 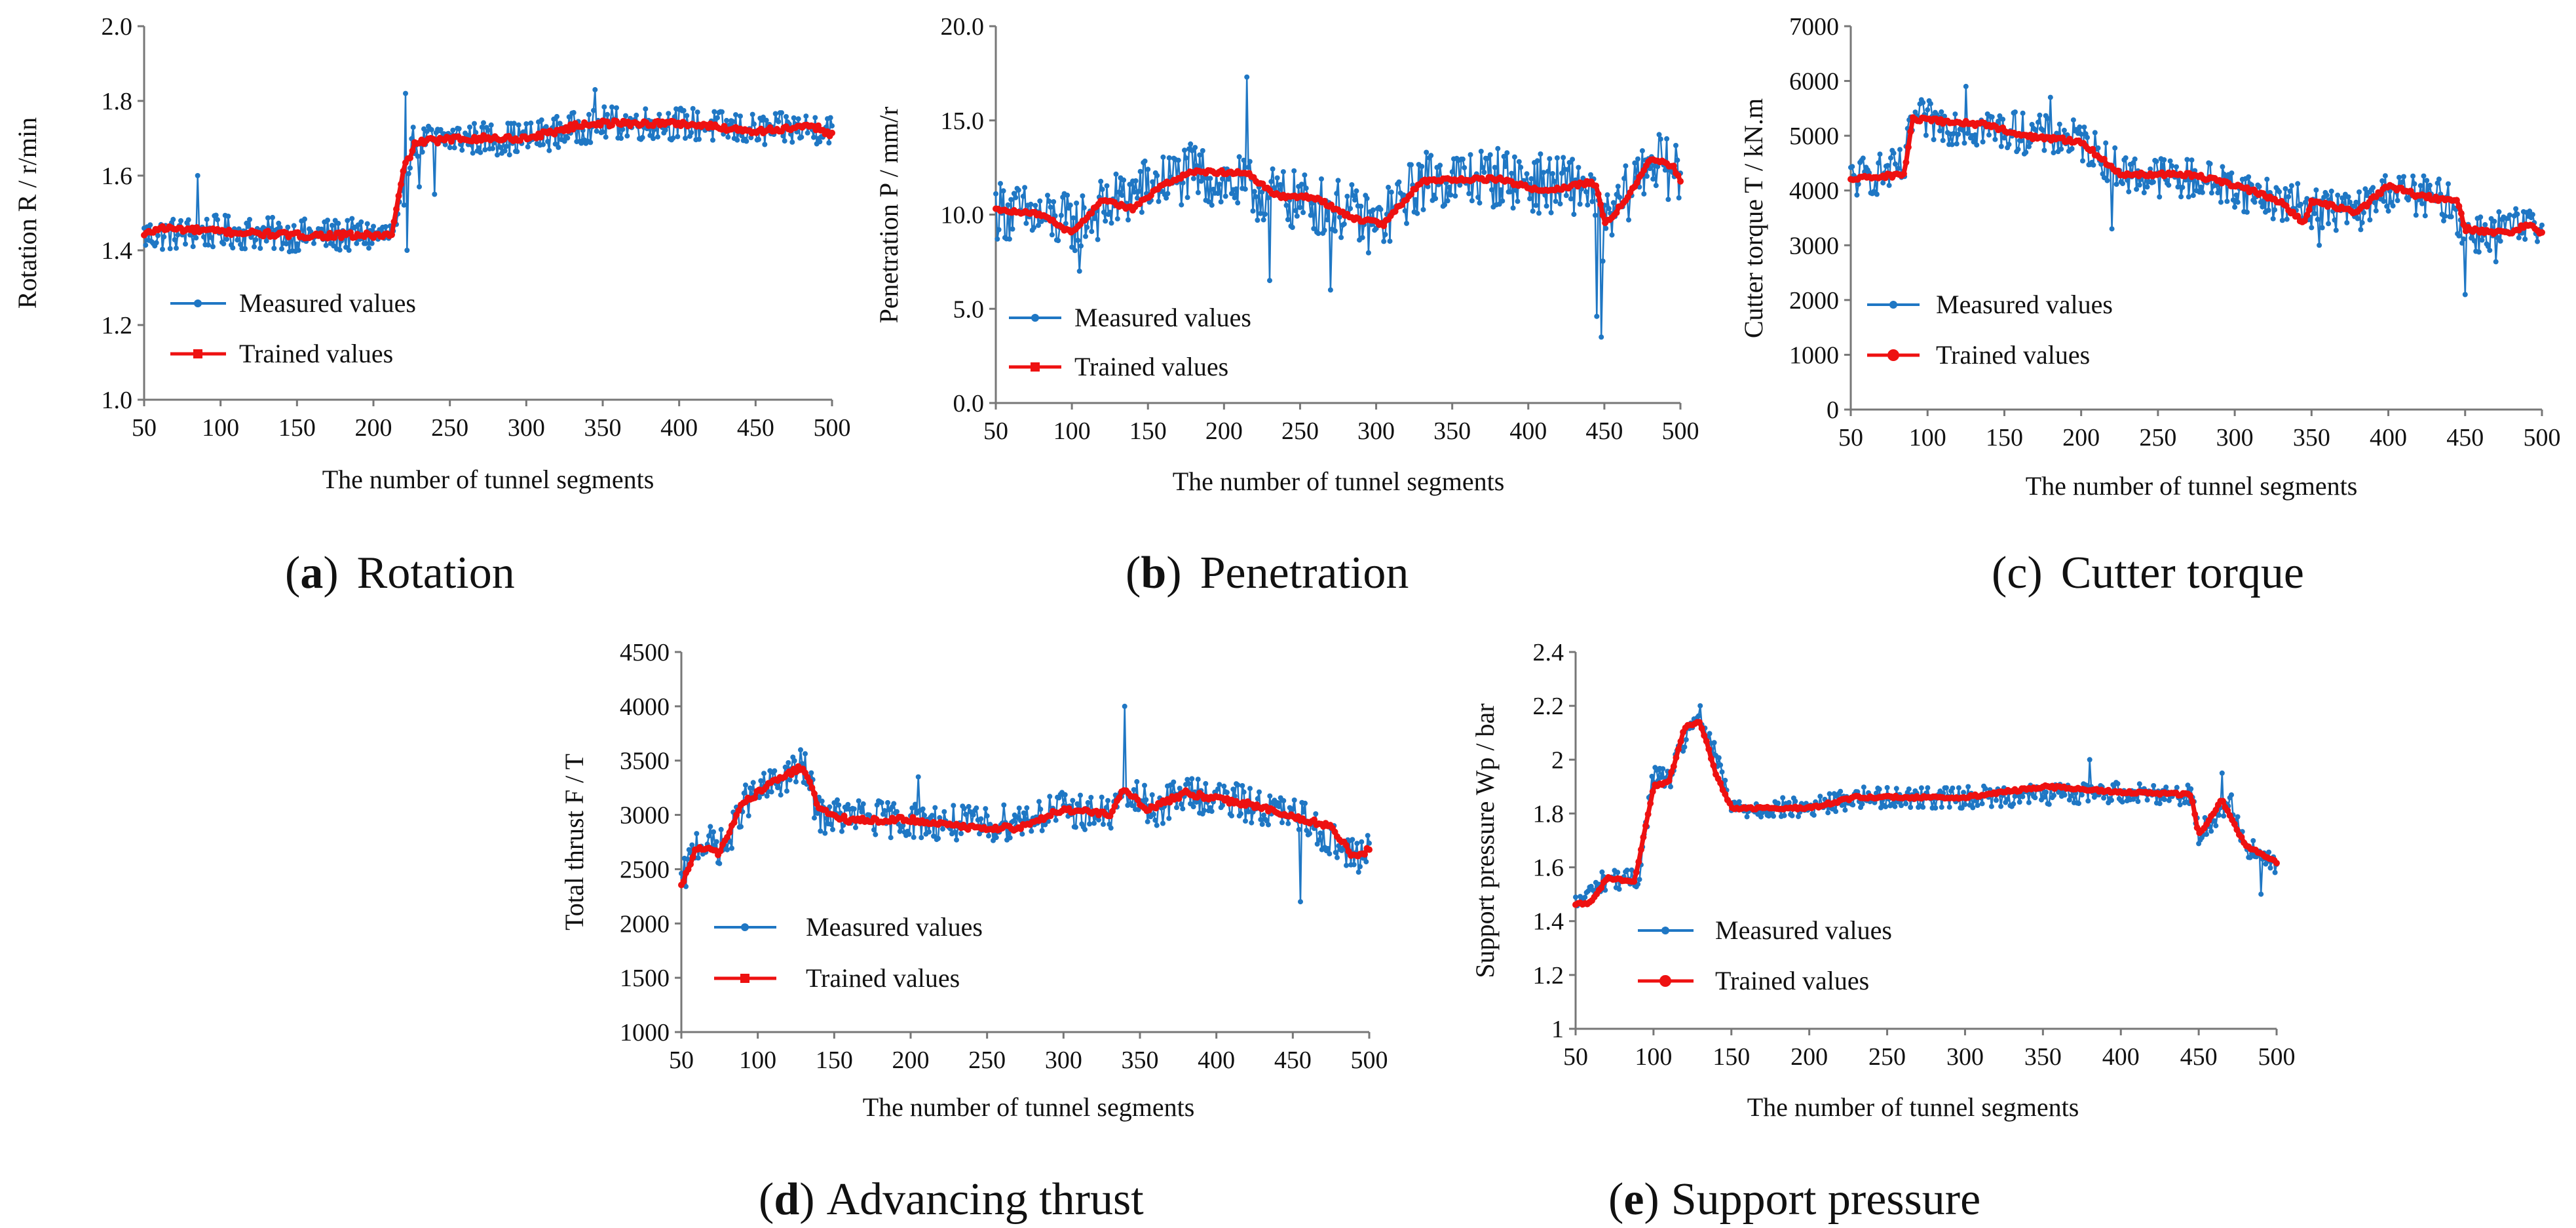 What do you see at coordinates (1814, 82) in the screenshot?
I see `y-tick-label: 6000` at bounding box center [1814, 82].